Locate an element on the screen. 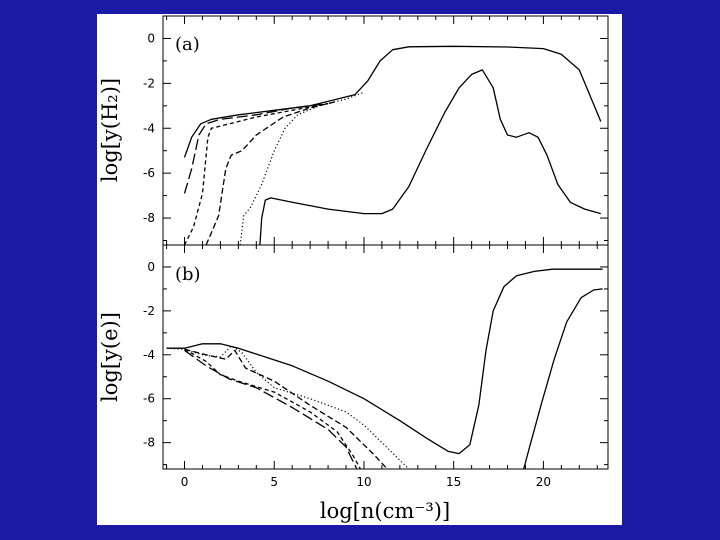 The image size is (720, 540). x-axis-title: log[n(cm⁻³)] is located at coordinates (385, 511).